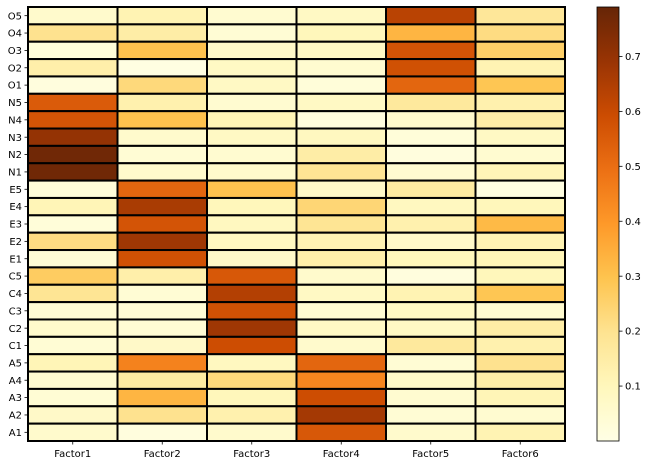 The height and width of the screenshot is (470, 649). What do you see at coordinates (431, 345) in the screenshot?
I see `heatmap-cell-C1-Factor5` at bounding box center [431, 345].